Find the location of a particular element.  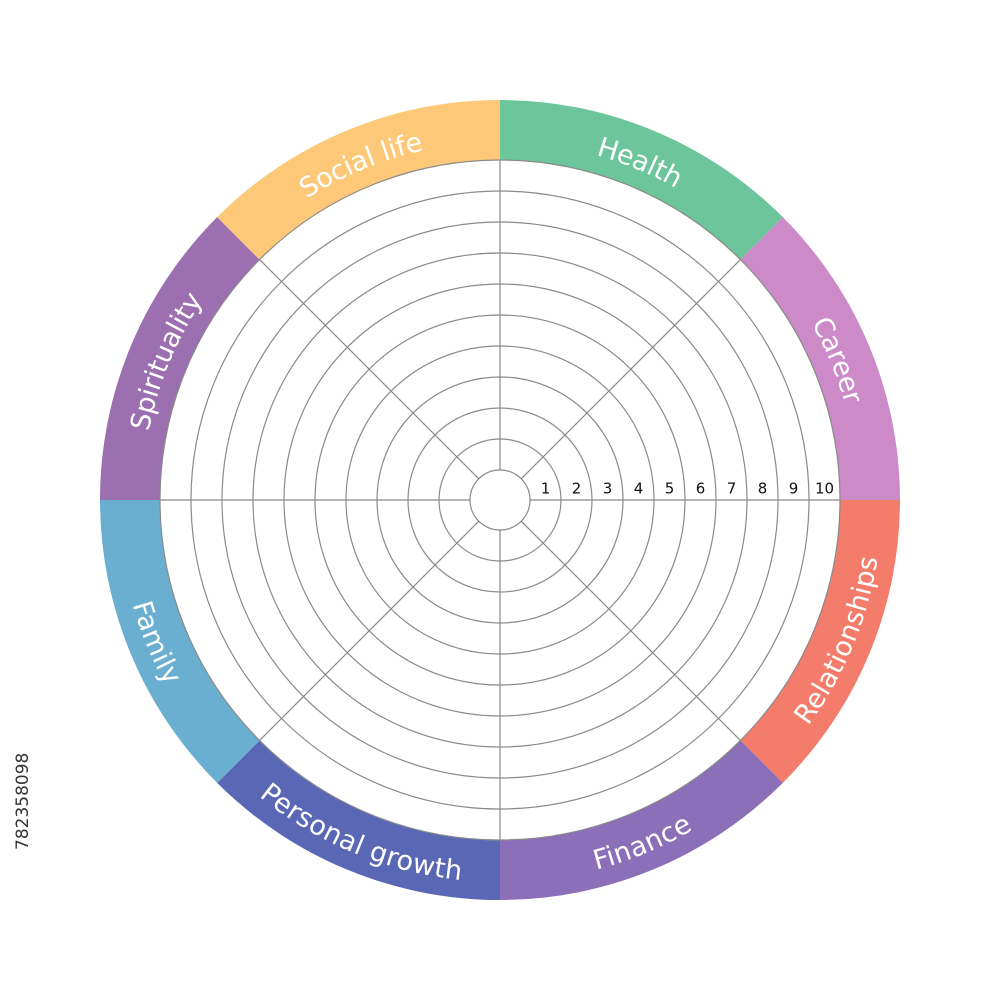

scale-label: 1 is located at coordinates (546, 489).